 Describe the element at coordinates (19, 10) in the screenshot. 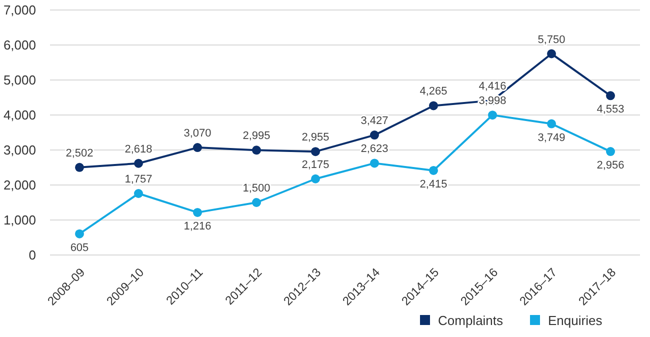

I see `y-tick-label: 7,000` at that location.